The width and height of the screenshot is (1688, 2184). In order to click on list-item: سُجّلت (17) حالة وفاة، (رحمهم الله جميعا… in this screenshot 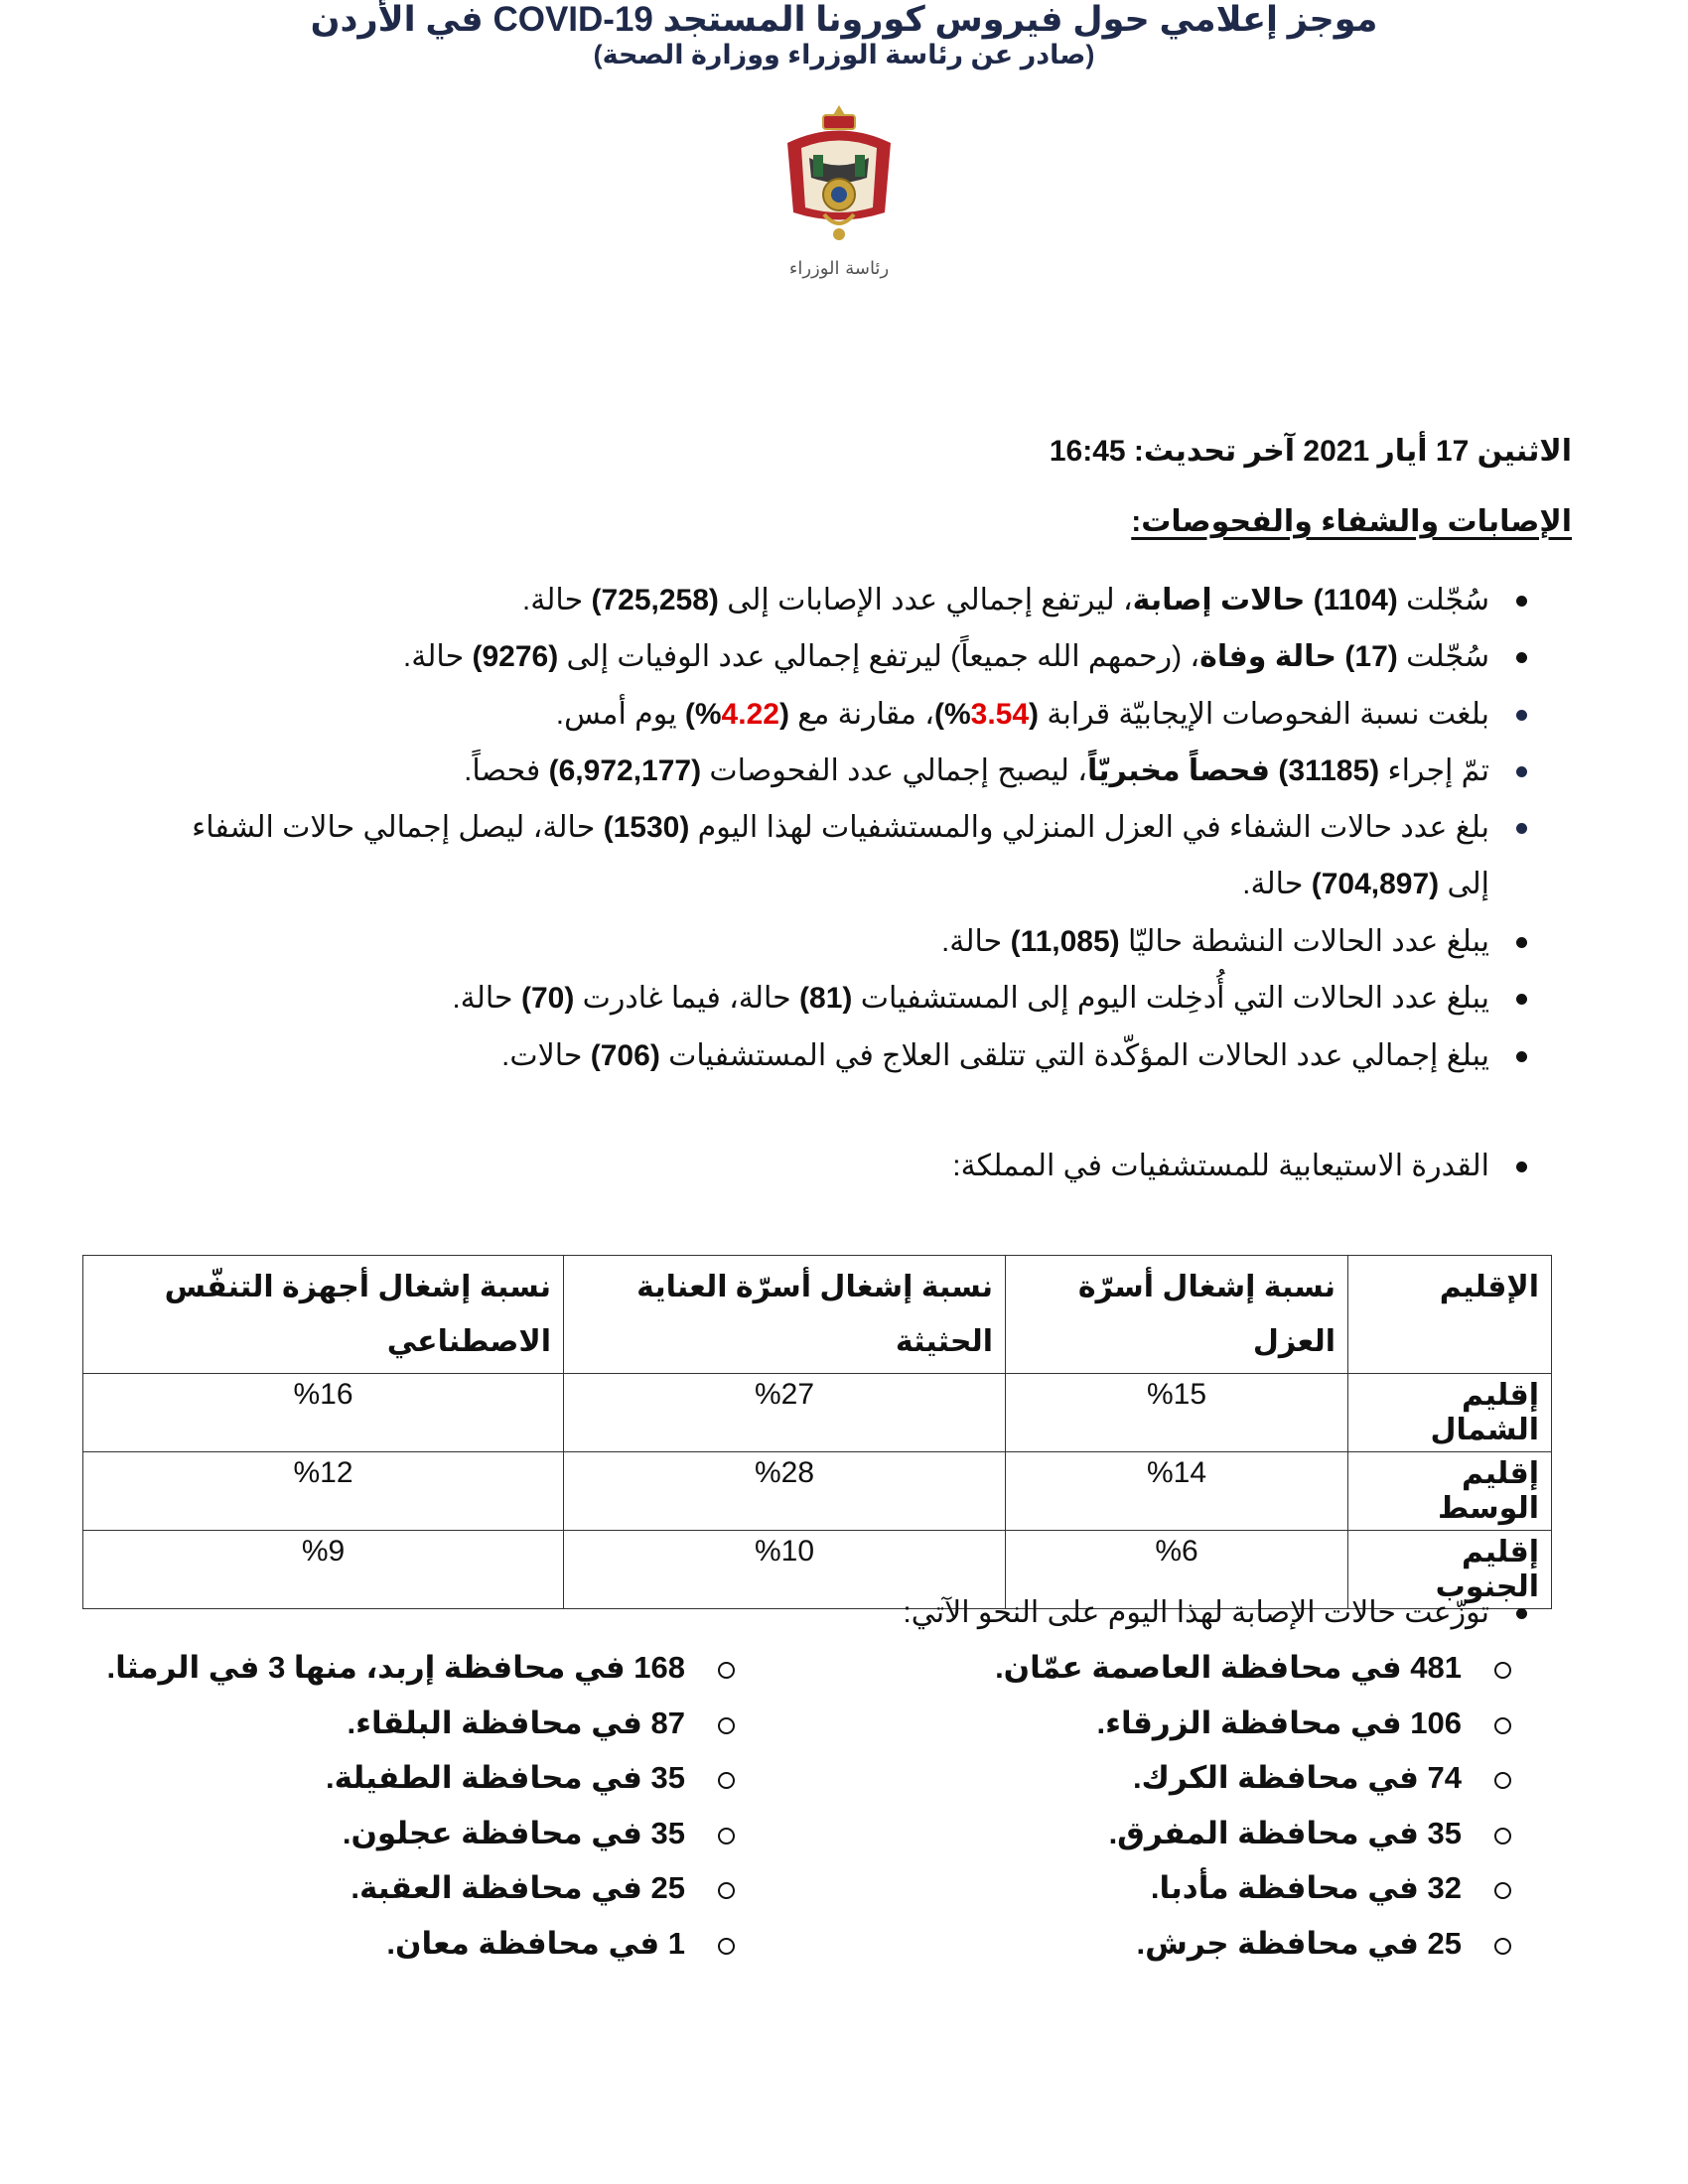, I will do `click(965, 656)`.